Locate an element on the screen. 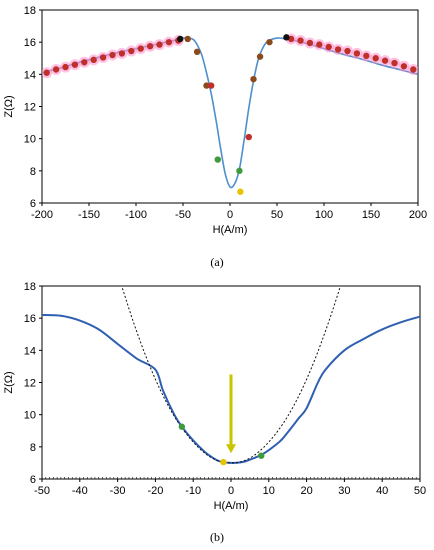 This screenshot has height=550, width=434. x-tick-label: -40 is located at coordinates (80, 491).